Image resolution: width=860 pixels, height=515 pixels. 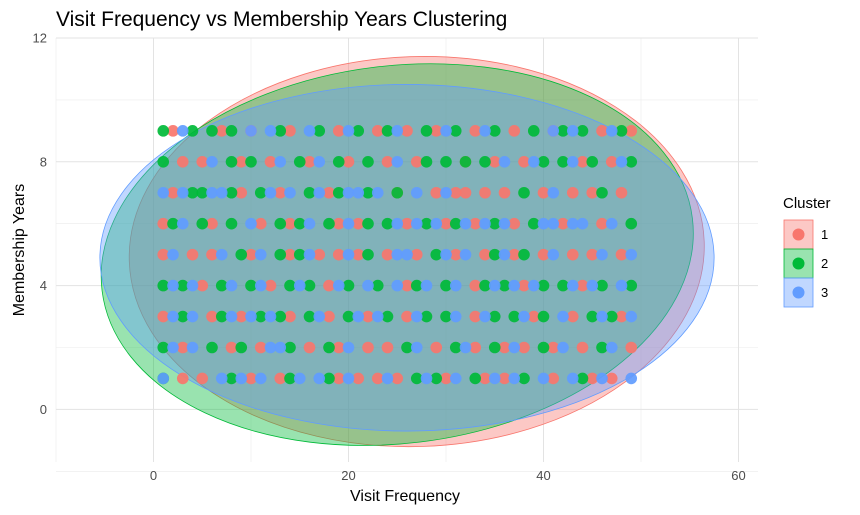 What do you see at coordinates (40, 38) in the screenshot?
I see `y-tick-label: 12` at bounding box center [40, 38].